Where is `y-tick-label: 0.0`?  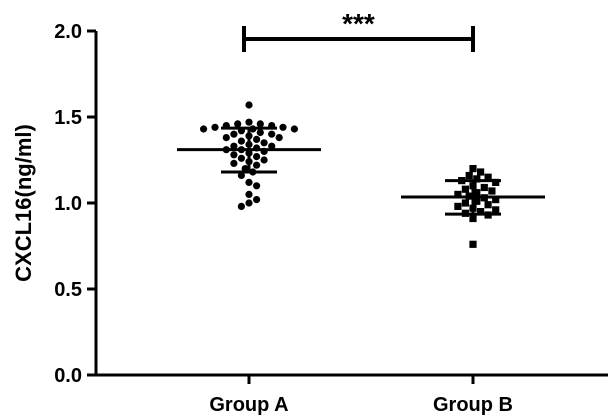 y-tick-label: 0.0 is located at coordinates (68, 376).